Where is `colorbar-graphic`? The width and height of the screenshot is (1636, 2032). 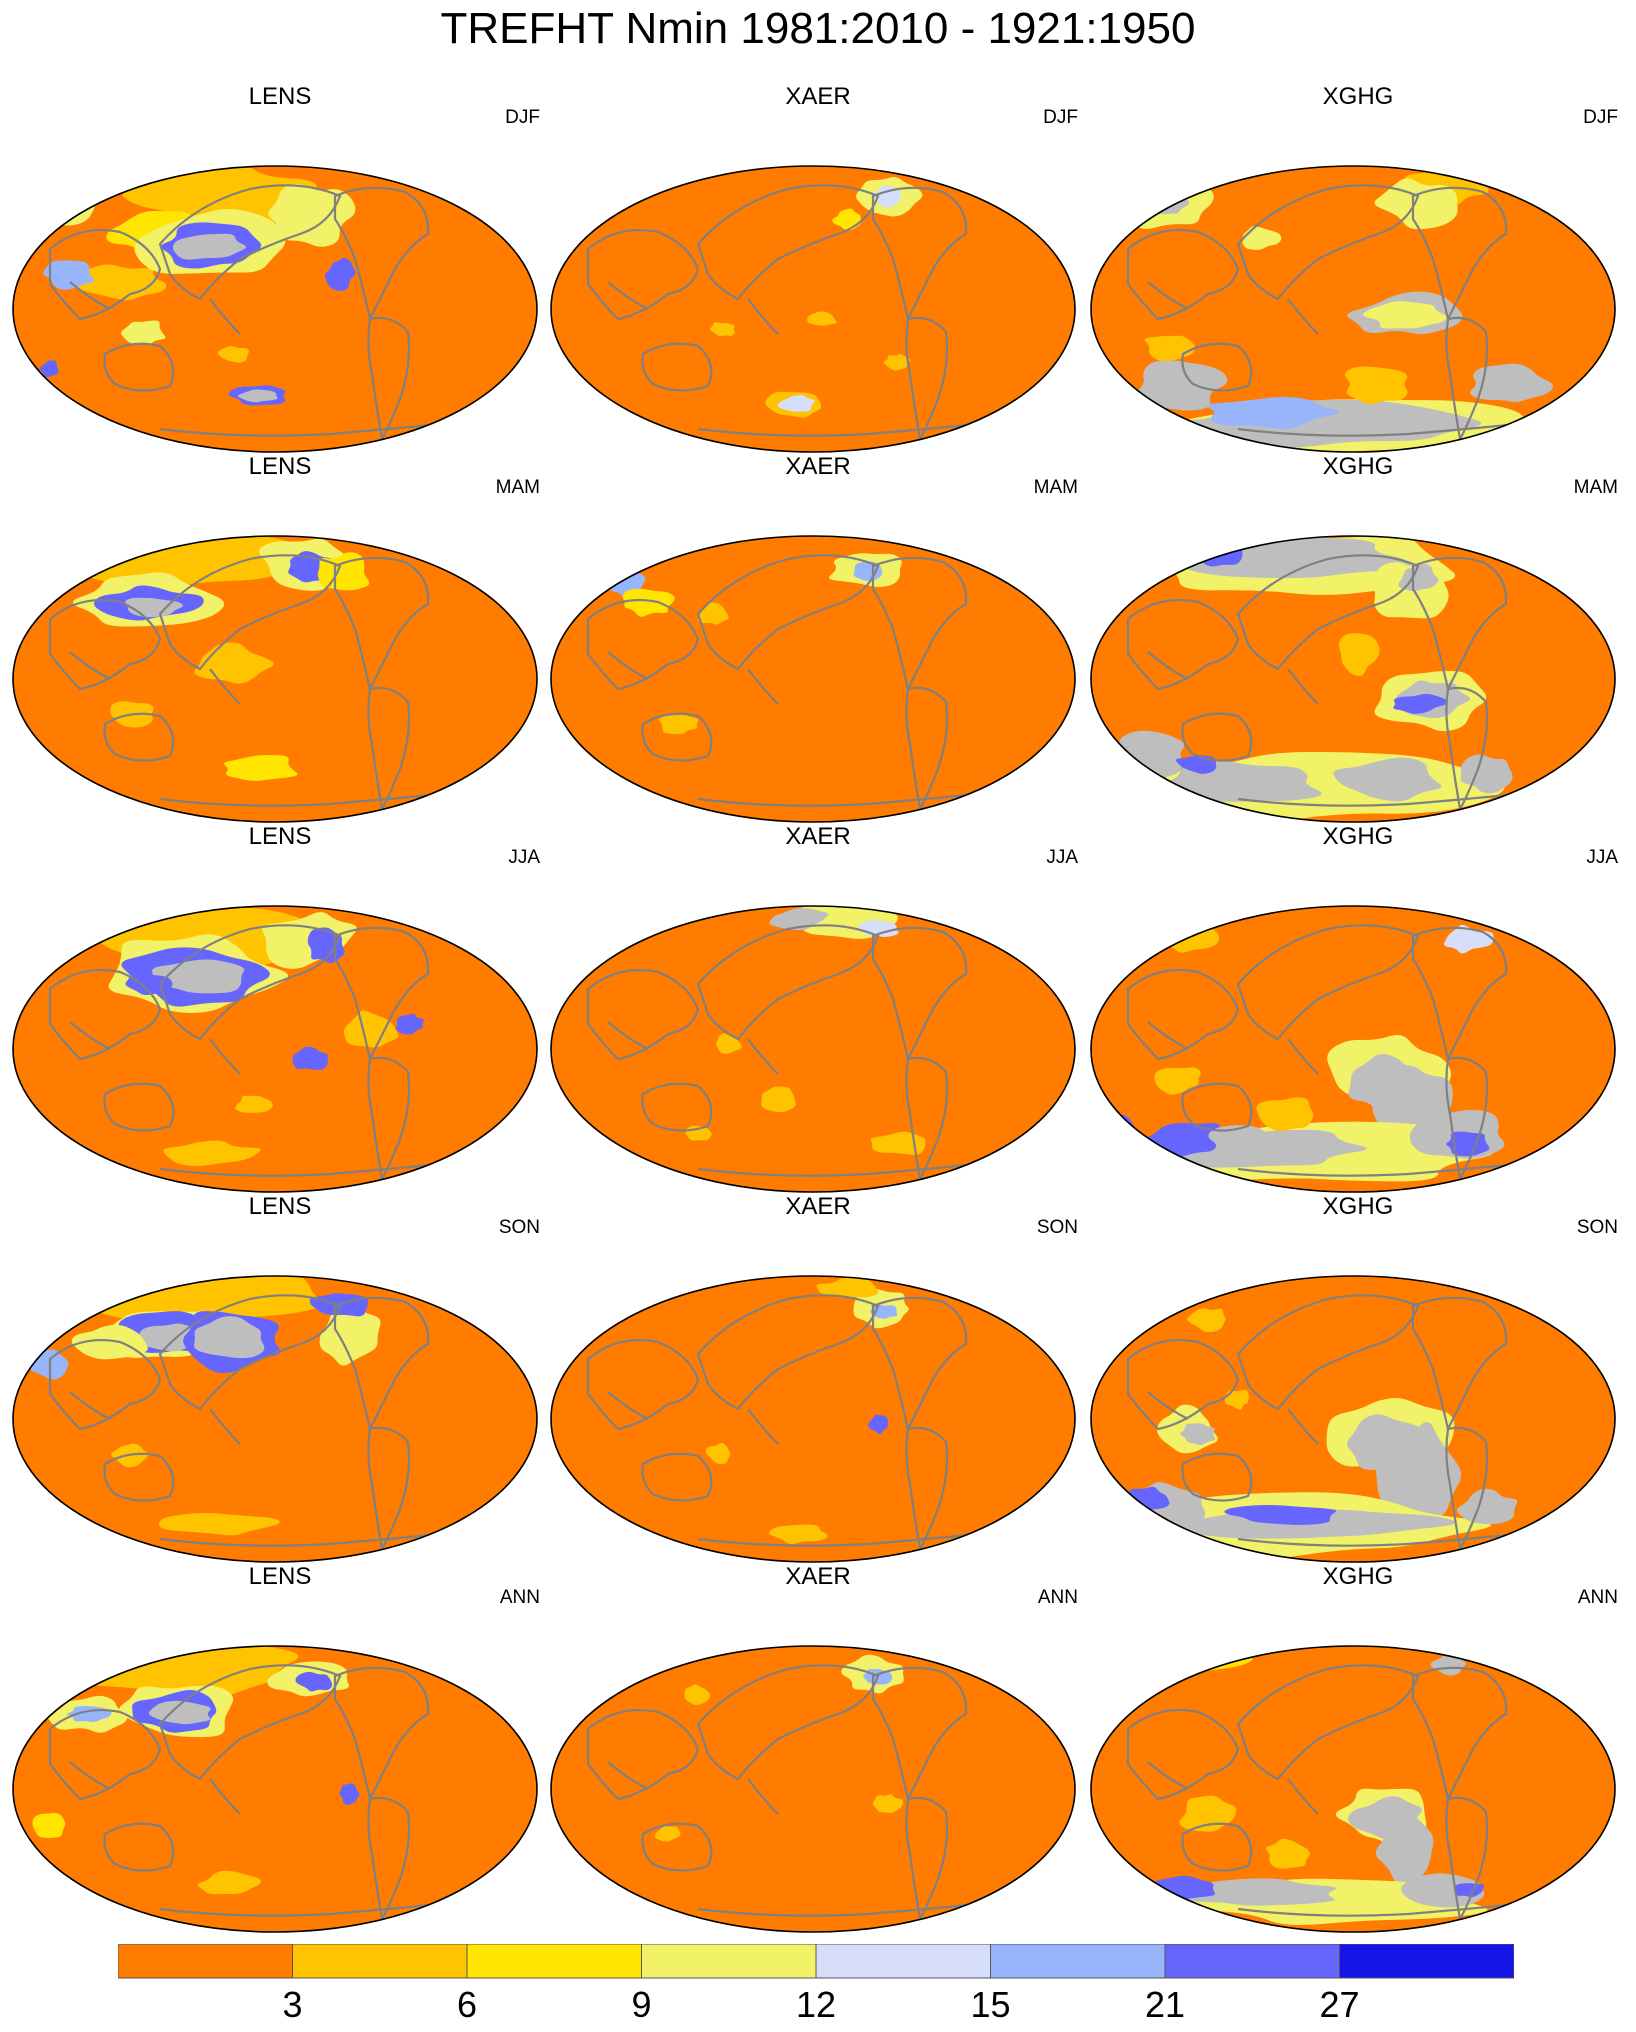 colorbar-graphic is located at coordinates (816, 1961).